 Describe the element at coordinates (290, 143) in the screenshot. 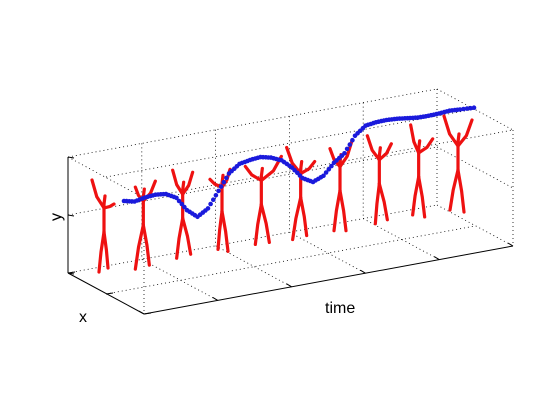

I see `top-mid-depth` at that location.